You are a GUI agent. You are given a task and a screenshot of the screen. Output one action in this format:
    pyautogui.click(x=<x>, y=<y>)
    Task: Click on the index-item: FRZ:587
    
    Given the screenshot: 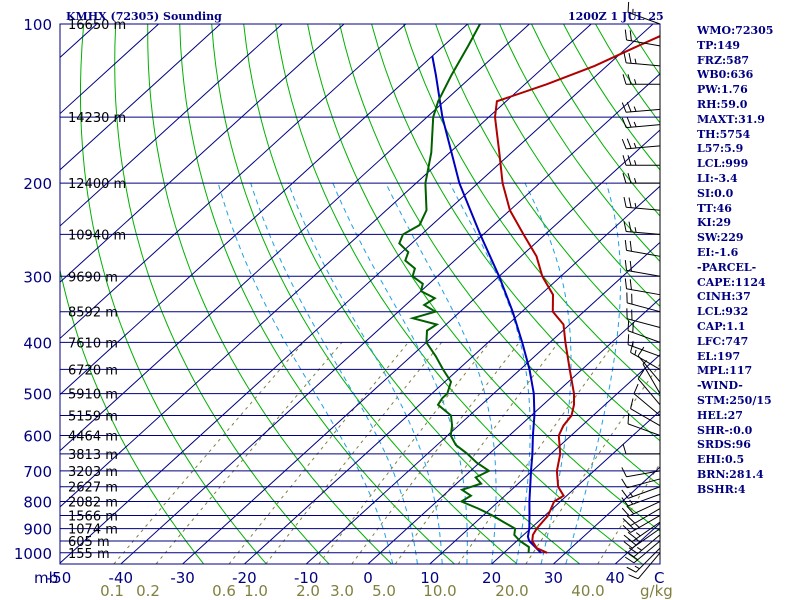 What is the action you would take?
    pyautogui.click(x=723, y=60)
    